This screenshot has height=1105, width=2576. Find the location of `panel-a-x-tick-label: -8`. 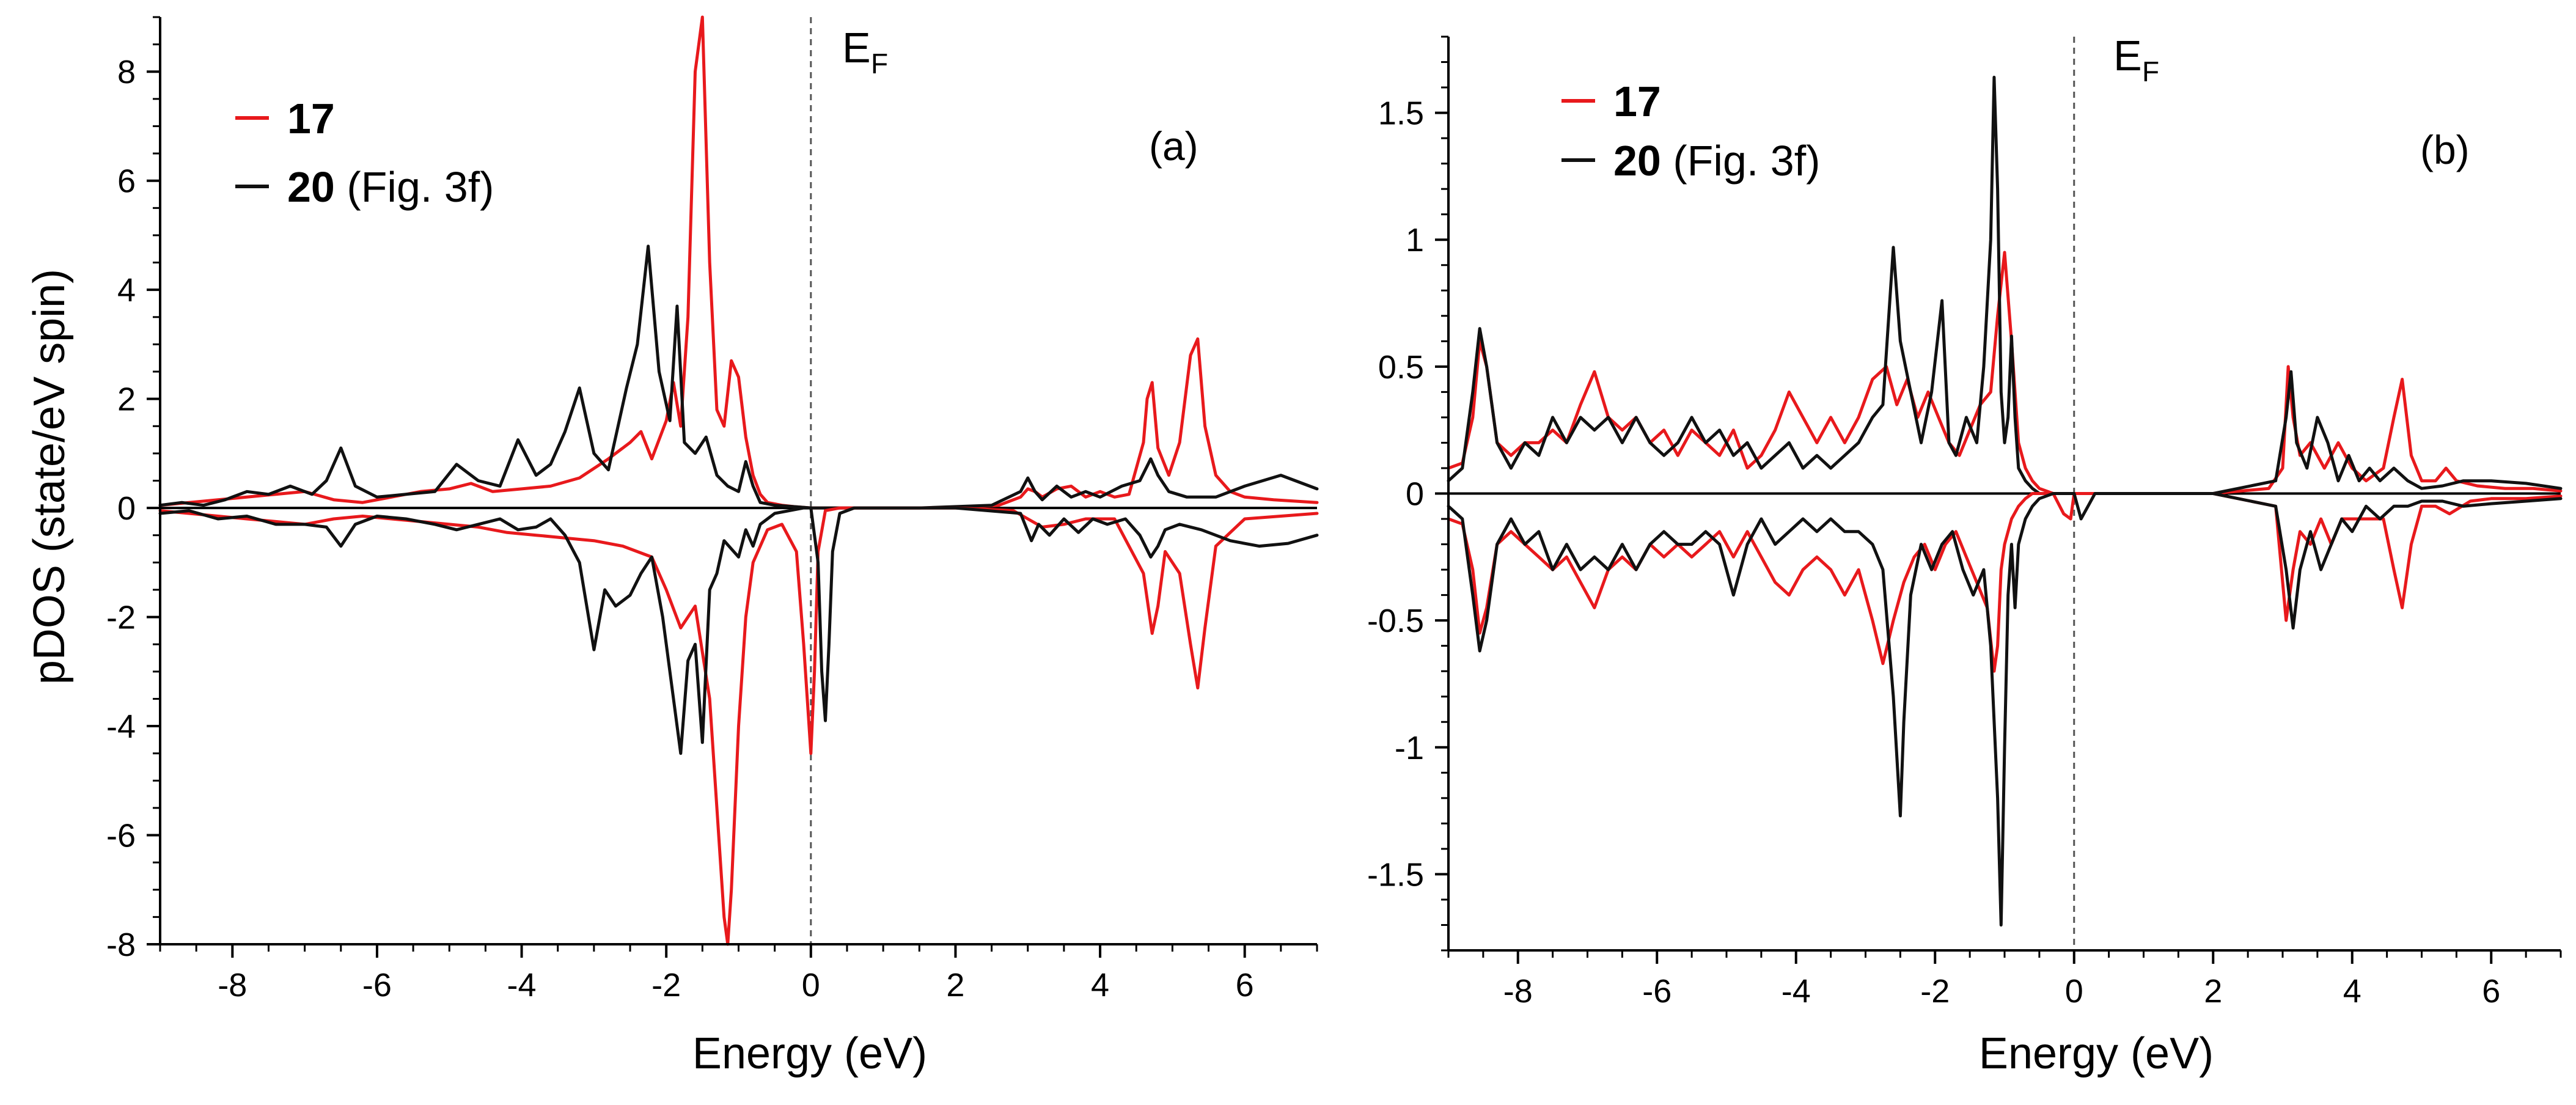

panel-a-x-tick-label: -8 is located at coordinates (232, 985).